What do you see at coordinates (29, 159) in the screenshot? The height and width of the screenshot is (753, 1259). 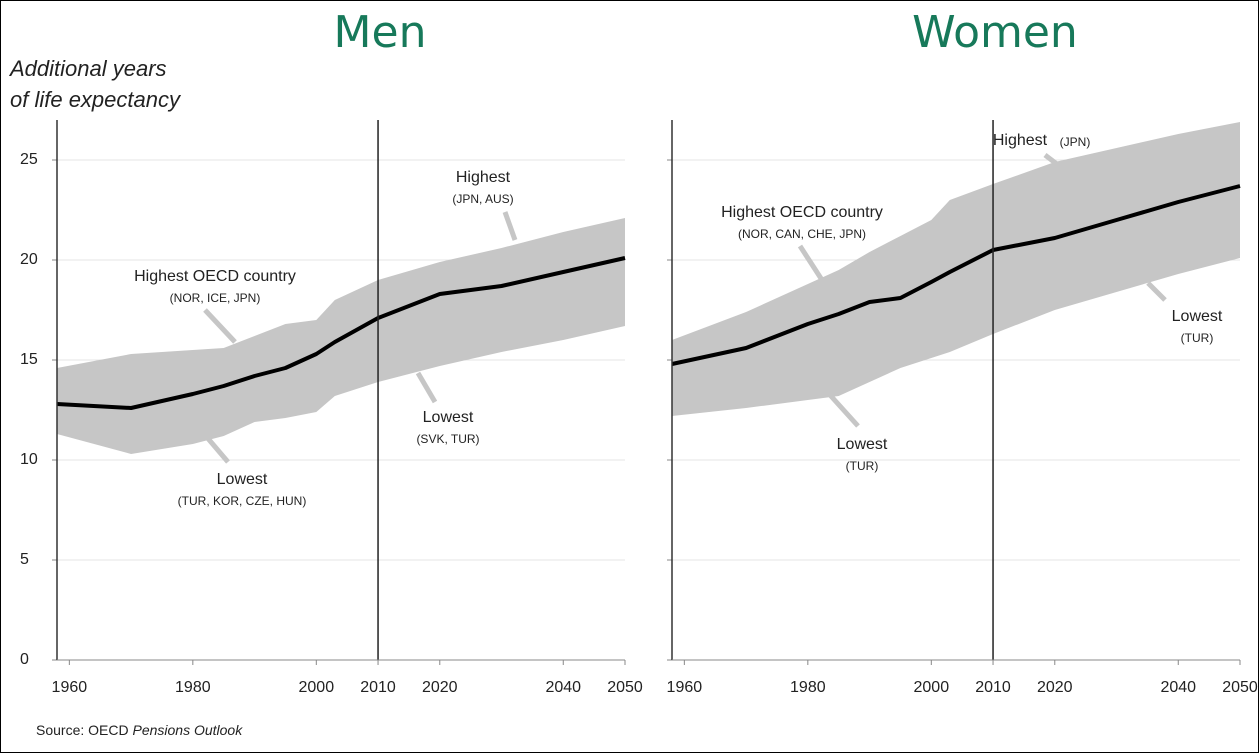 I see `y-tick-label: 25` at bounding box center [29, 159].